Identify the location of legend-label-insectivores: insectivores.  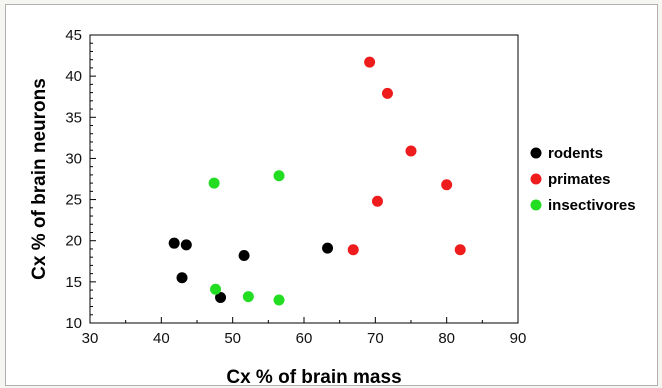
(592, 205).